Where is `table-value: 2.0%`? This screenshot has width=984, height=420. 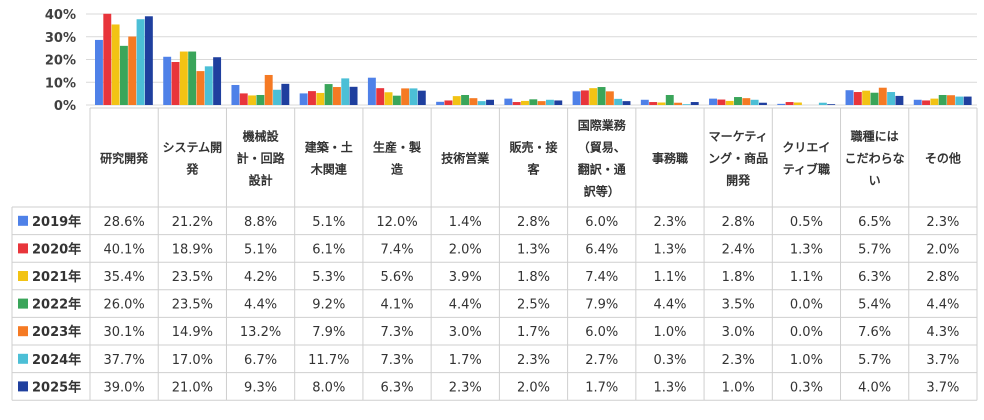 table-value: 2.0% is located at coordinates (465, 249).